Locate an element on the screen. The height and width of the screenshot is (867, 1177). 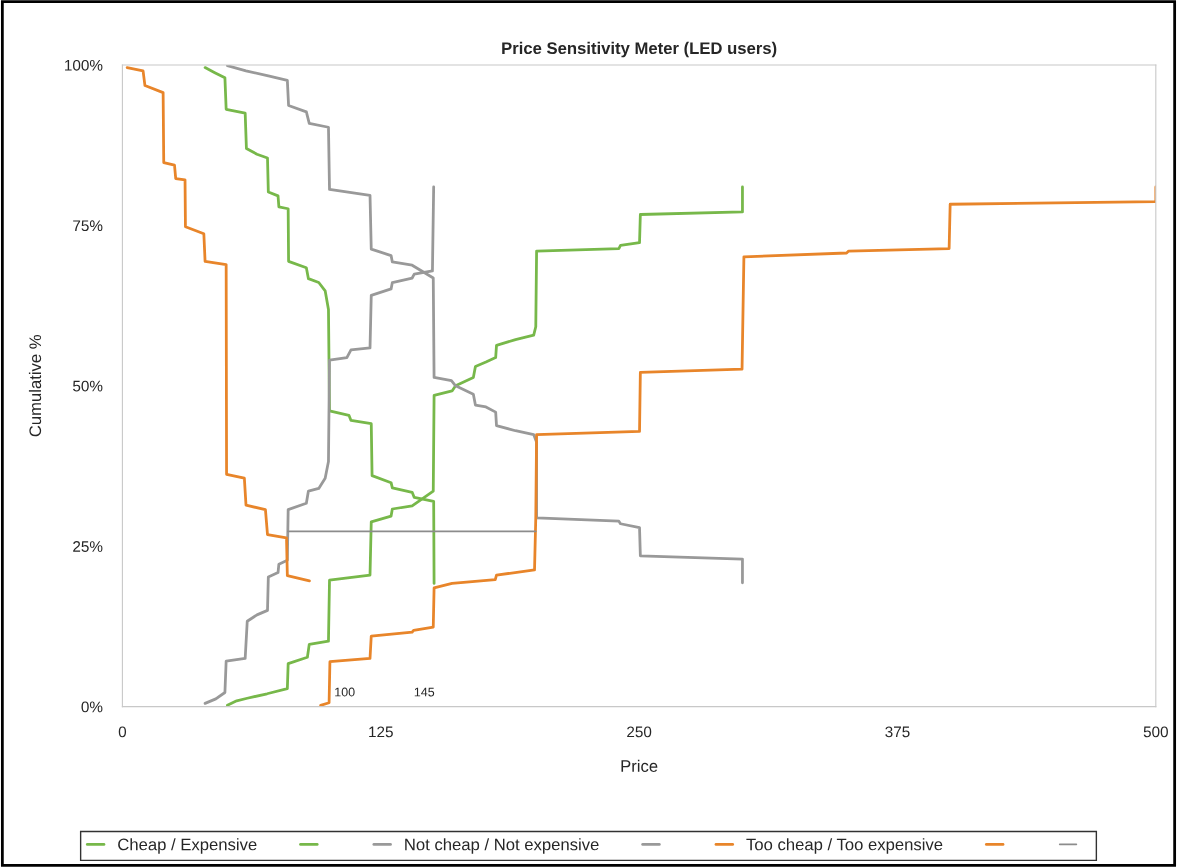
y-axis-title: Cumulative % is located at coordinates (35, 386).